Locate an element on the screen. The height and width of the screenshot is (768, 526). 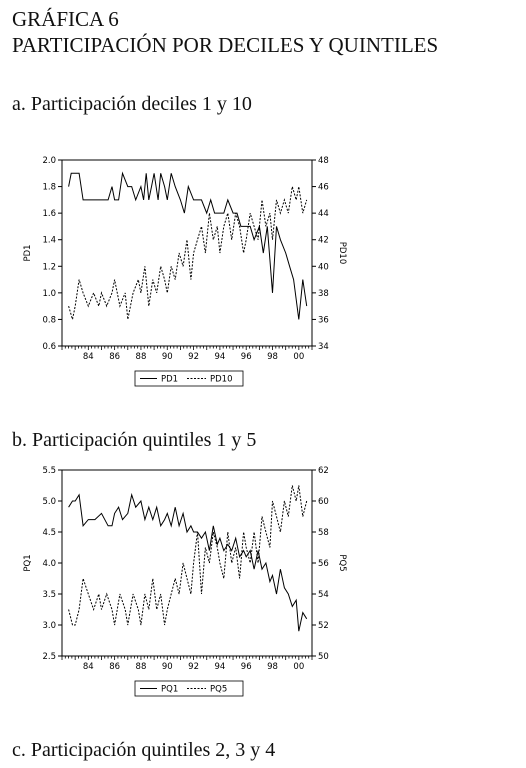
chart-a-left-tick-label: 1.4 is located at coordinates (49, 241).